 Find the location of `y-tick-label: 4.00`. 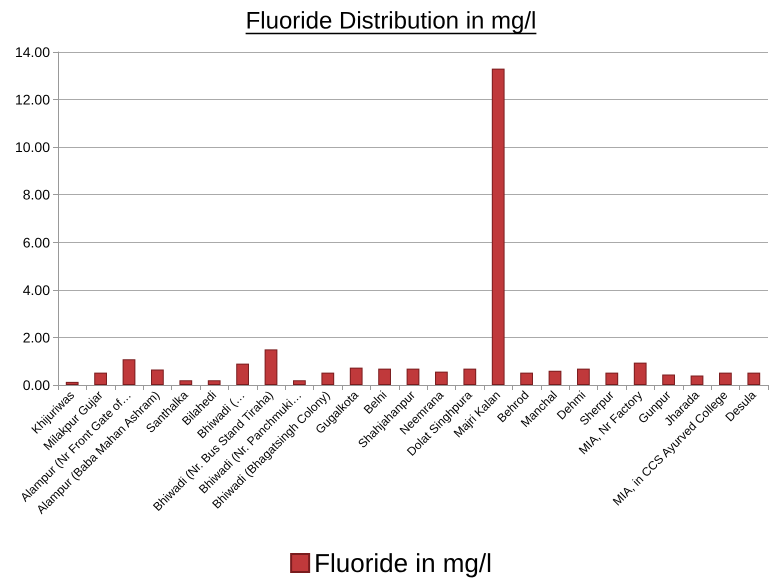

y-tick-label: 4.00 is located at coordinates (36, 290).